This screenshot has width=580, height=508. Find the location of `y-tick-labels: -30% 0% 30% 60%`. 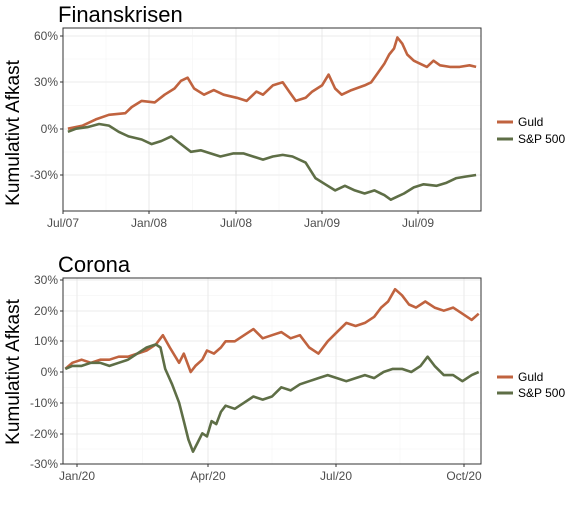

y-tick-labels: -30% 0% 30% 60% is located at coordinates (46, 105).